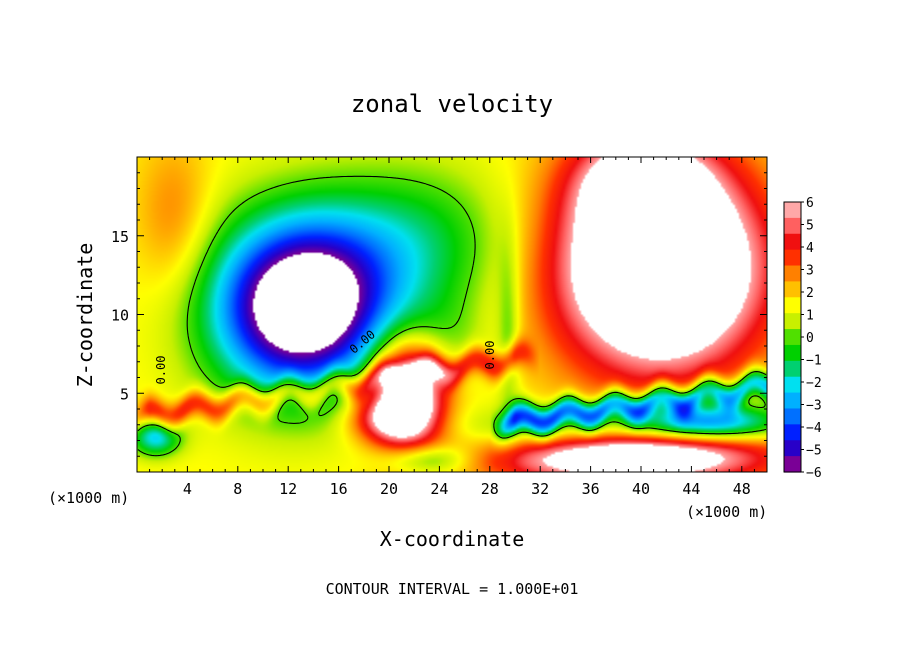 The height and width of the screenshot is (654, 904). Describe the element at coordinates (814, 428) in the screenshot. I see `colorbar-tick-label: −4` at that location.